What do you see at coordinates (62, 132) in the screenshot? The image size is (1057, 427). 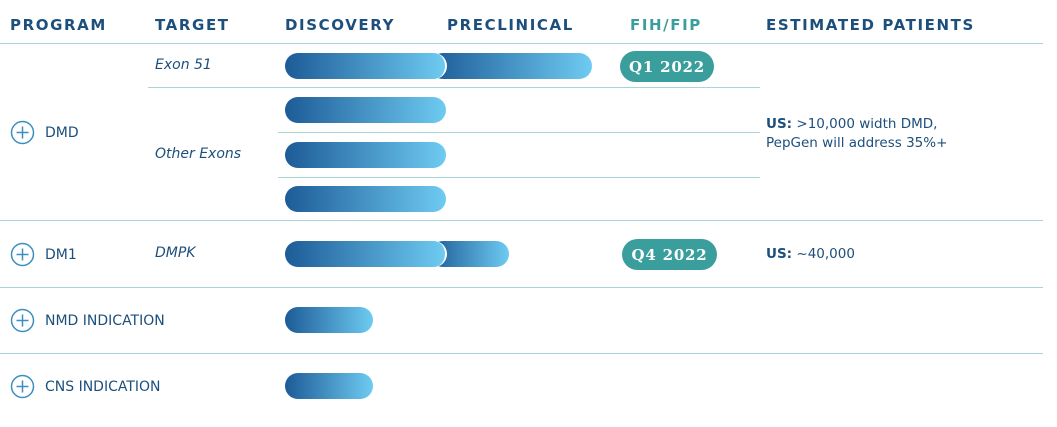 I see `program-name: DMD` at bounding box center [62, 132].